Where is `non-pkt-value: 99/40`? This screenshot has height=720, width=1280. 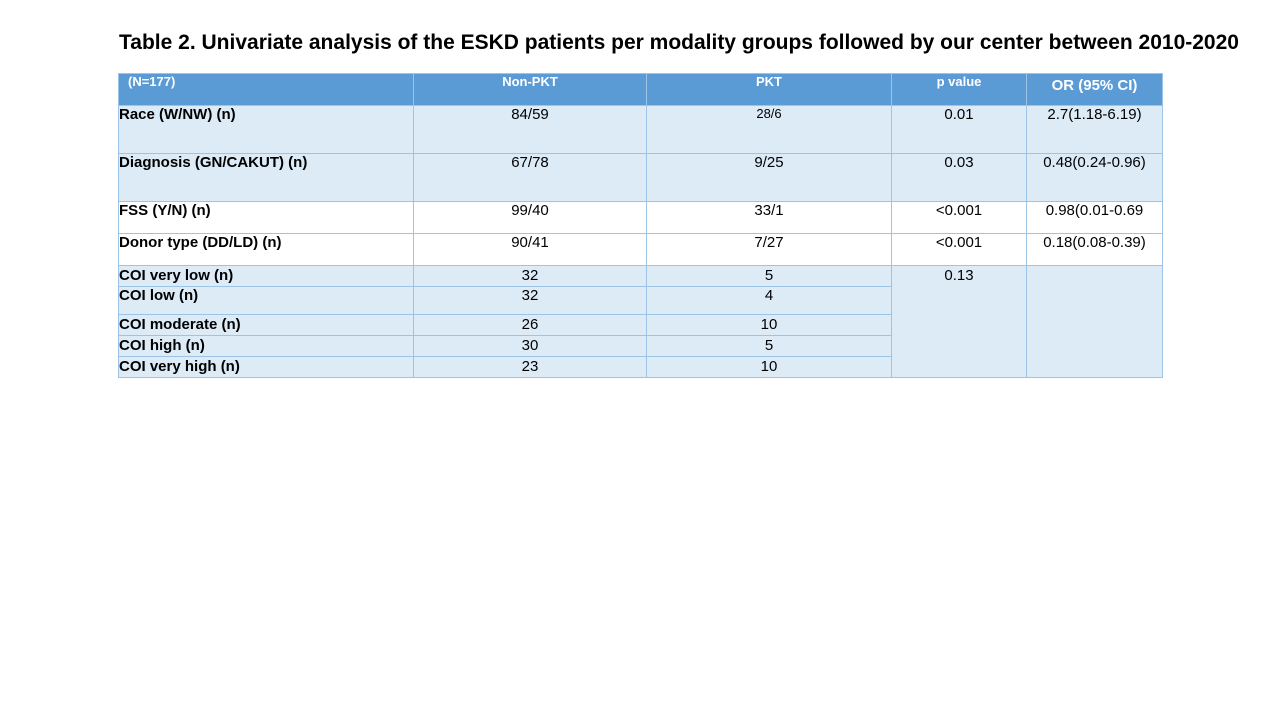
non-pkt-value: 99/40 is located at coordinates (530, 217).